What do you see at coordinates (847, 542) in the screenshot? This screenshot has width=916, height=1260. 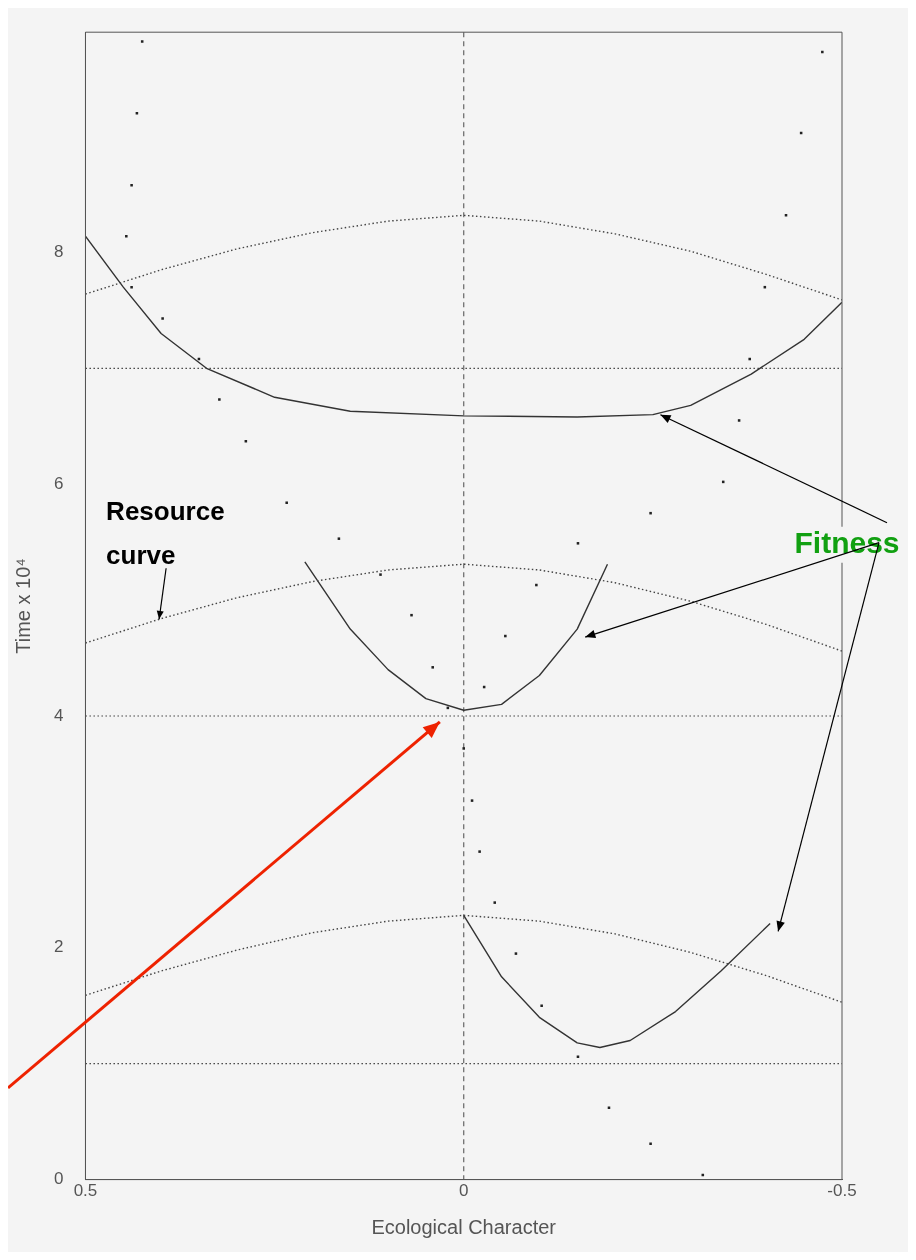 I see `annotation: Fitness` at bounding box center [847, 542].